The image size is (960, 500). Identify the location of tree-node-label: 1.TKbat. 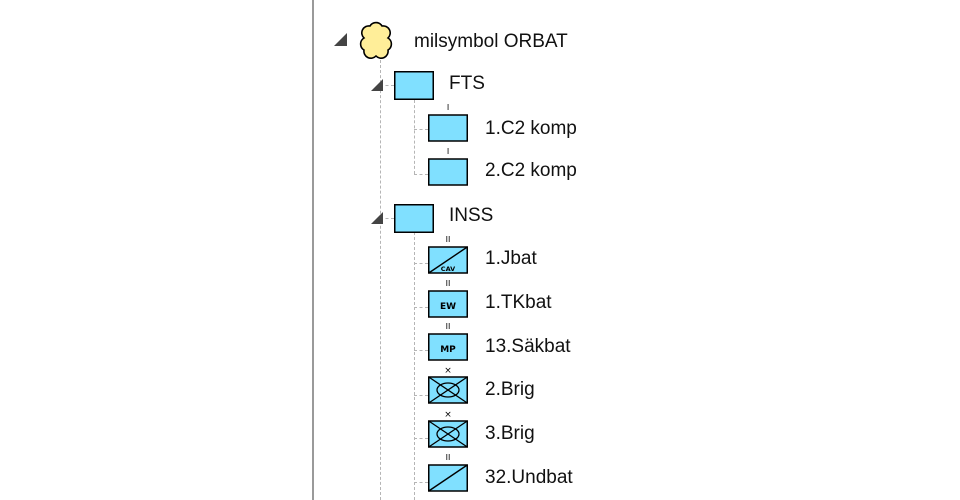
(518, 302).